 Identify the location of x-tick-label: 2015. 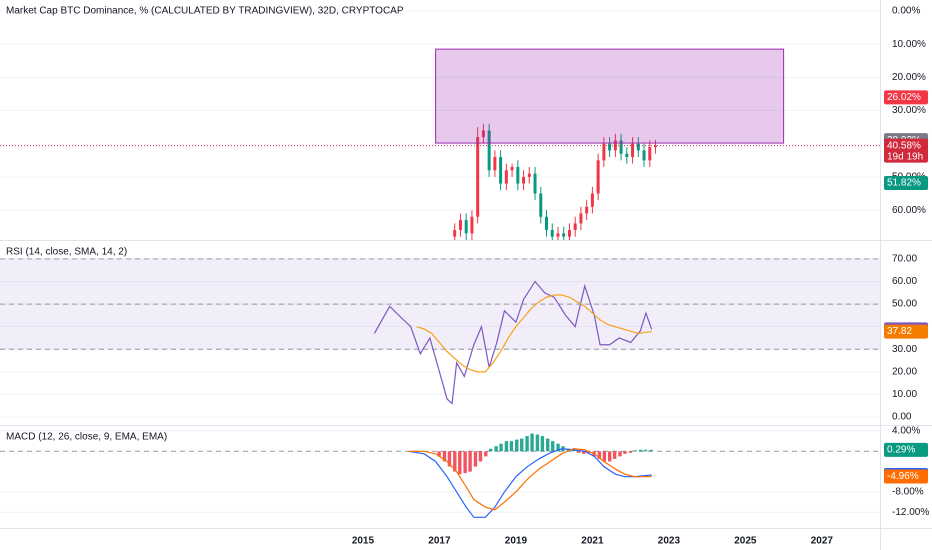
(363, 541).